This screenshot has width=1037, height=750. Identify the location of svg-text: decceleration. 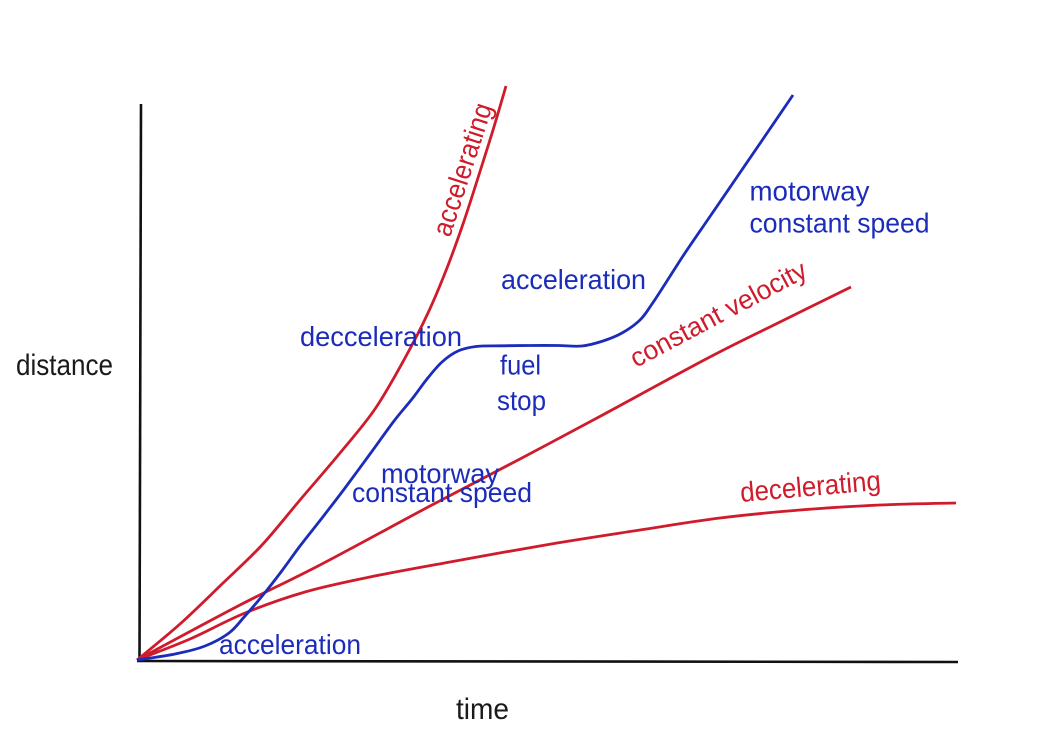
(381, 336).